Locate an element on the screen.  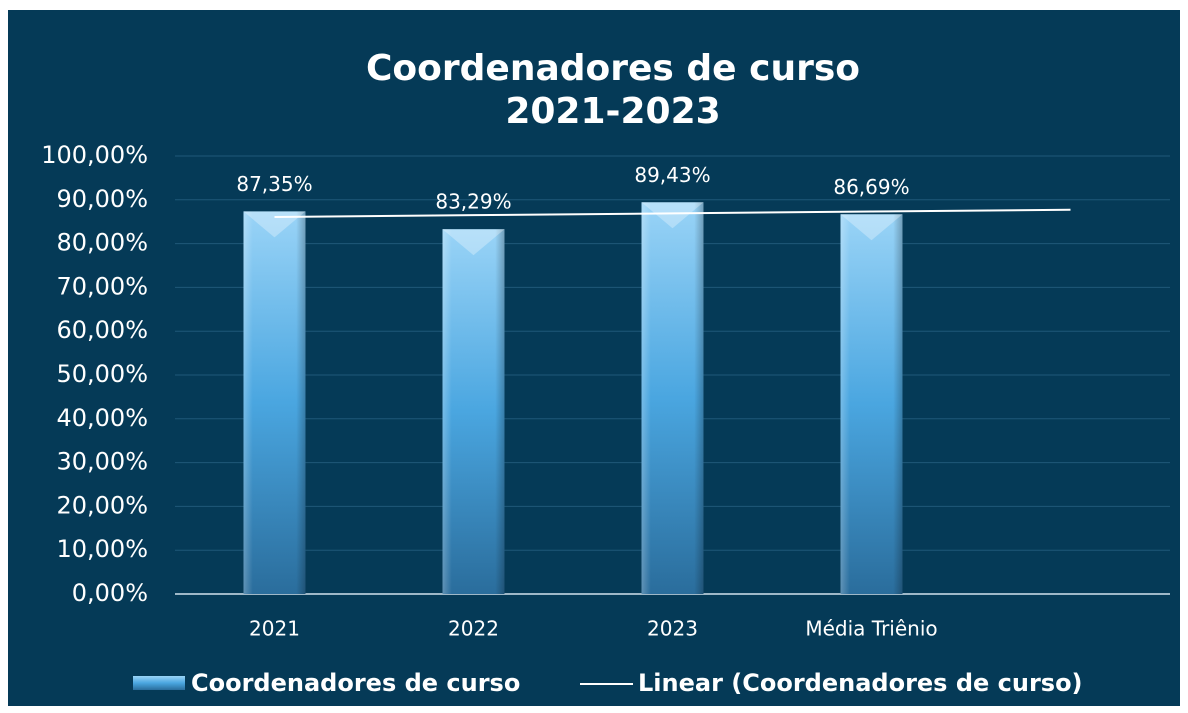
chart-title: 2021-2023 is located at coordinates (612, 111).